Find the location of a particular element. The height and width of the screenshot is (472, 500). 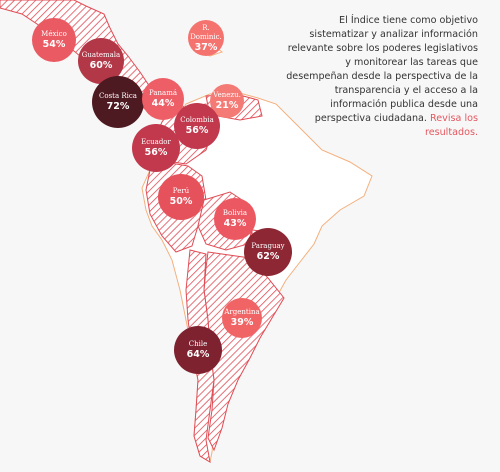

bubble-ecuador: Ecuador 56% is located at coordinates (156, 148).